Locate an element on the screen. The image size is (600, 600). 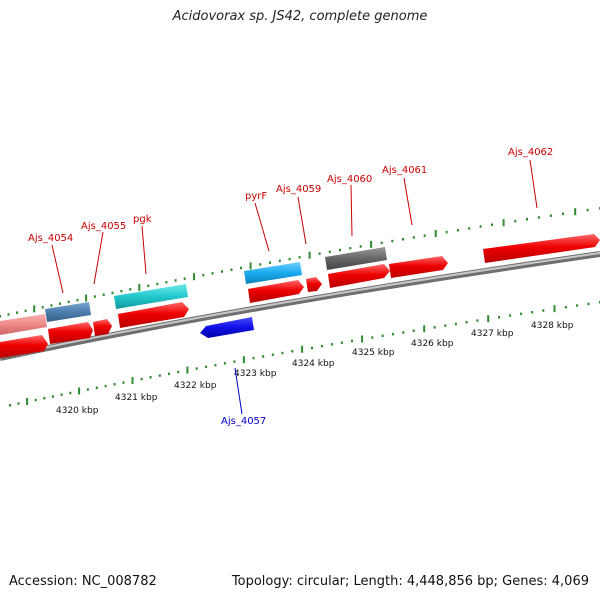
gene-label: pyrF is located at coordinates (256, 196).